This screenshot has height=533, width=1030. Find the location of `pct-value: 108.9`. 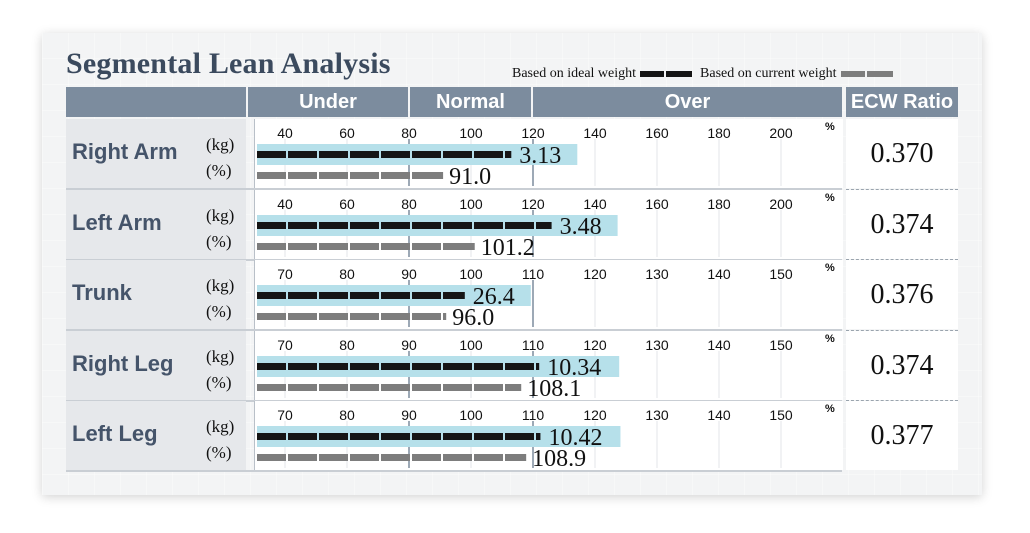

pct-value: 108.9 is located at coordinates (559, 458).